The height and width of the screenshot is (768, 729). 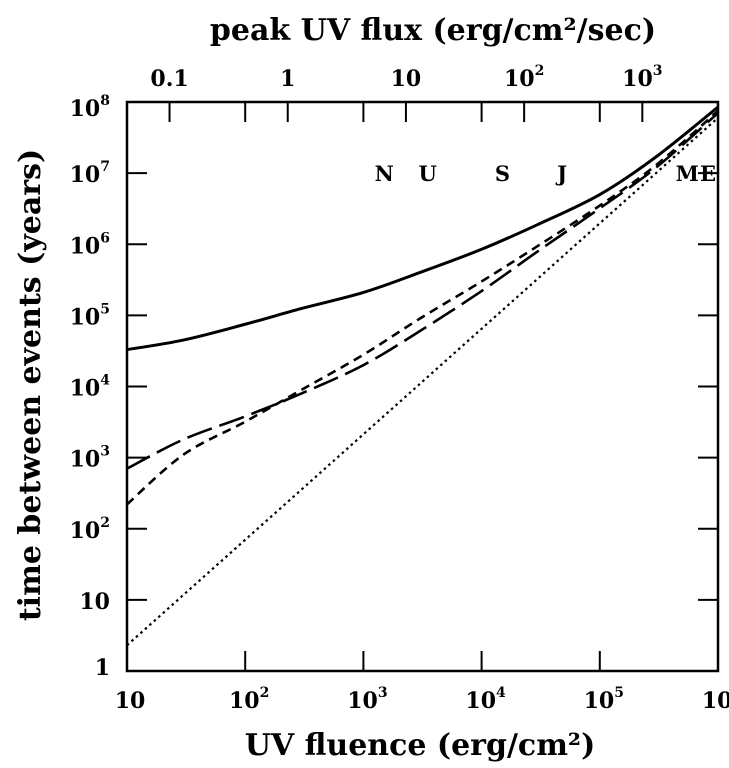 I want to click on annotation-u: U, so click(x=428, y=173).